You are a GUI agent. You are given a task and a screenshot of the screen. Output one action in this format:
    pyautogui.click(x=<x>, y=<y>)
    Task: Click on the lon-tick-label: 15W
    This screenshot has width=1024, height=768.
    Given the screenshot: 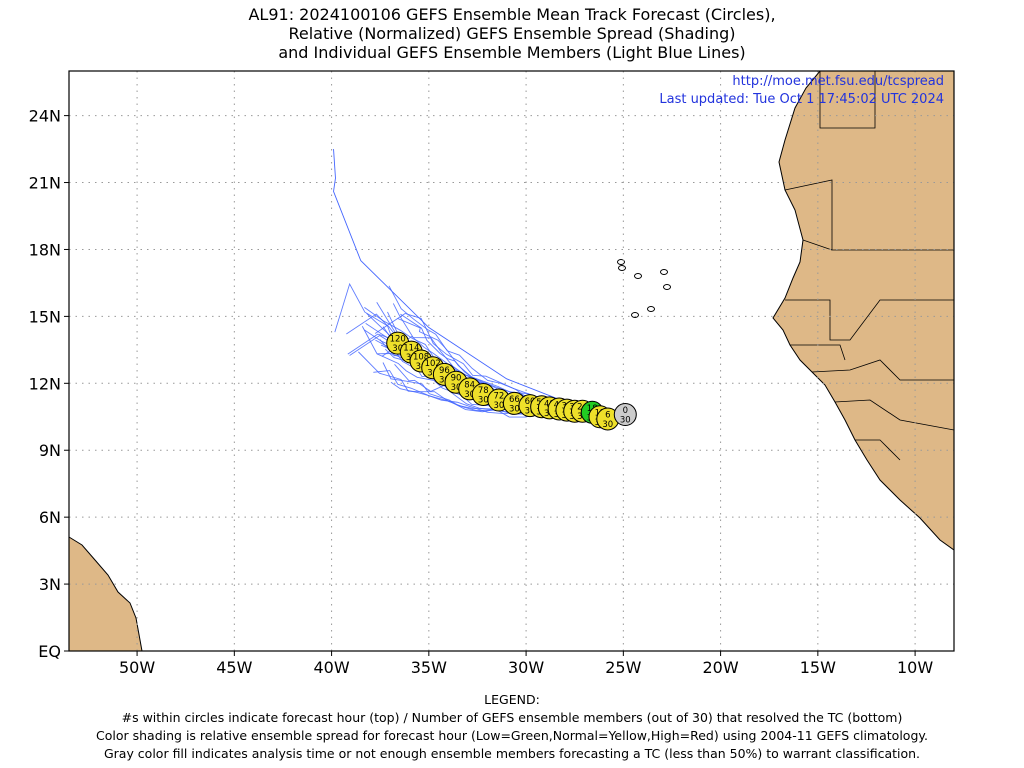 What is the action you would take?
    pyautogui.click(x=818, y=667)
    